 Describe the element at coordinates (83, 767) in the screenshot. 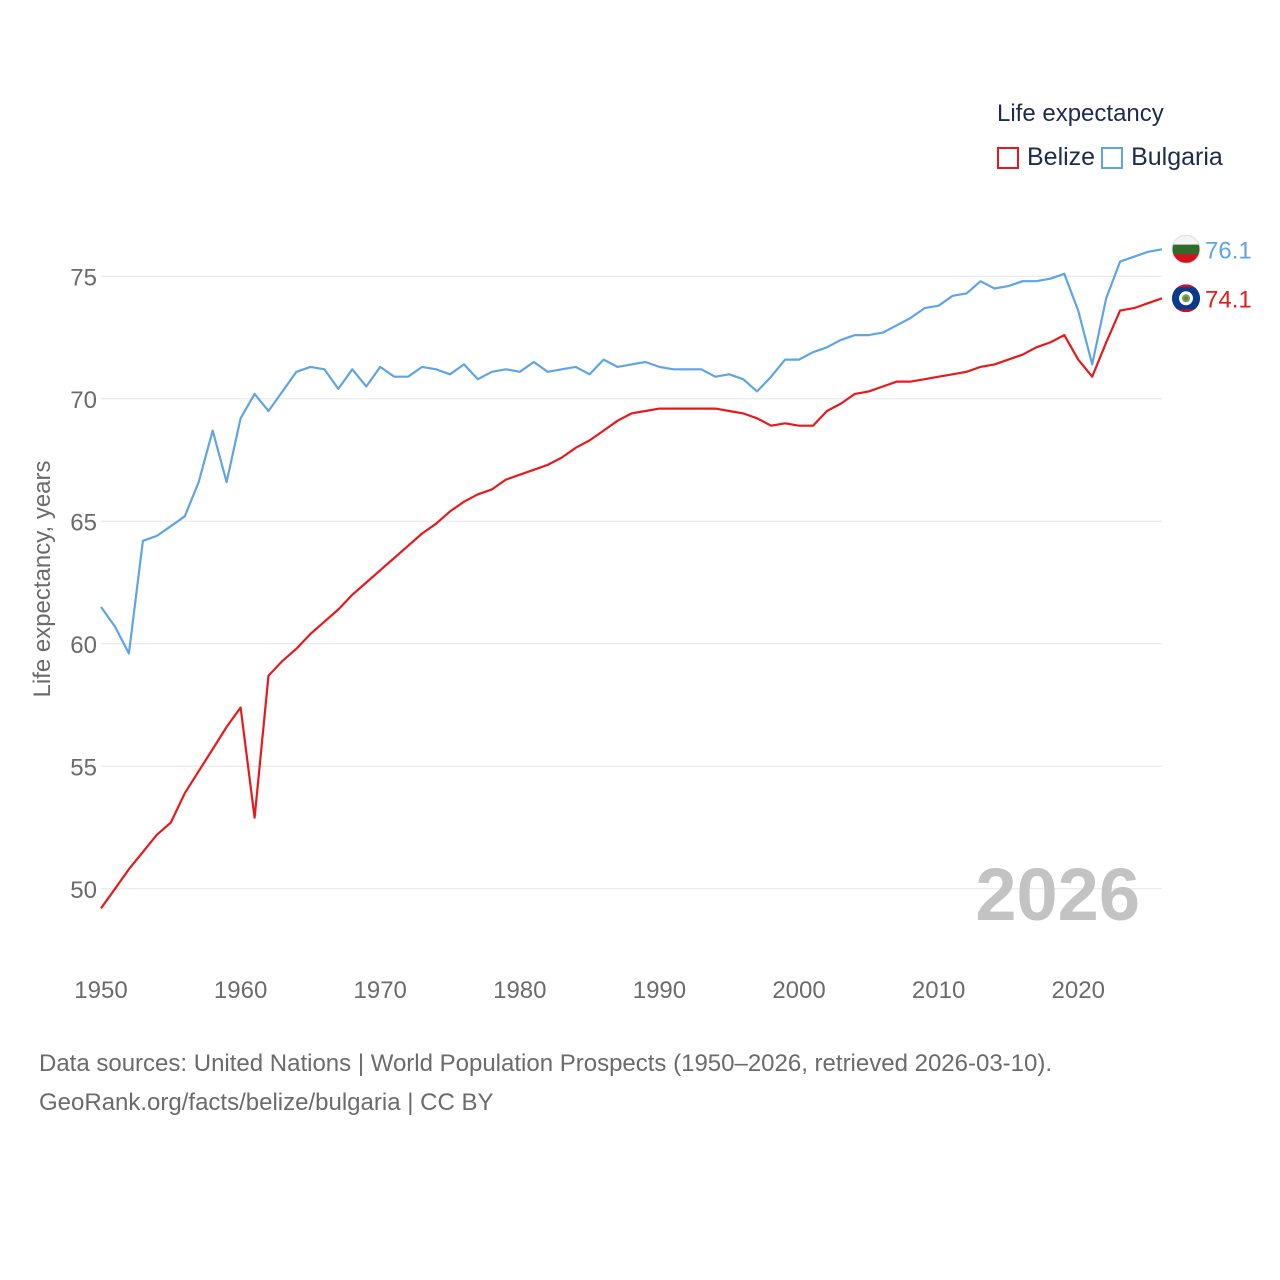

I see `y-tick-label-55: 55` at that location.